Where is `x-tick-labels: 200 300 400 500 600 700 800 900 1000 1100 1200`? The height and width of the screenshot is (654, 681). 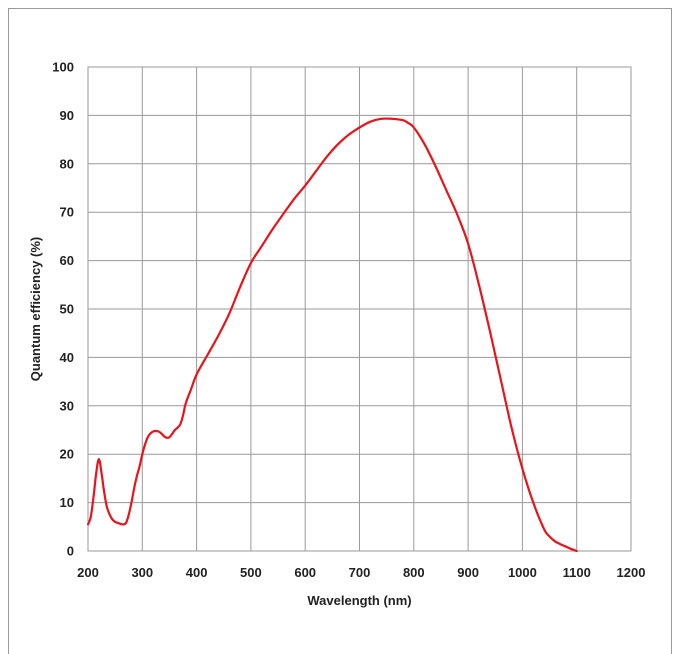 x-tick-labels: 200 300 400 500 600 700 800 900 1000 1100 1200 is located at coordinates (361, 572).